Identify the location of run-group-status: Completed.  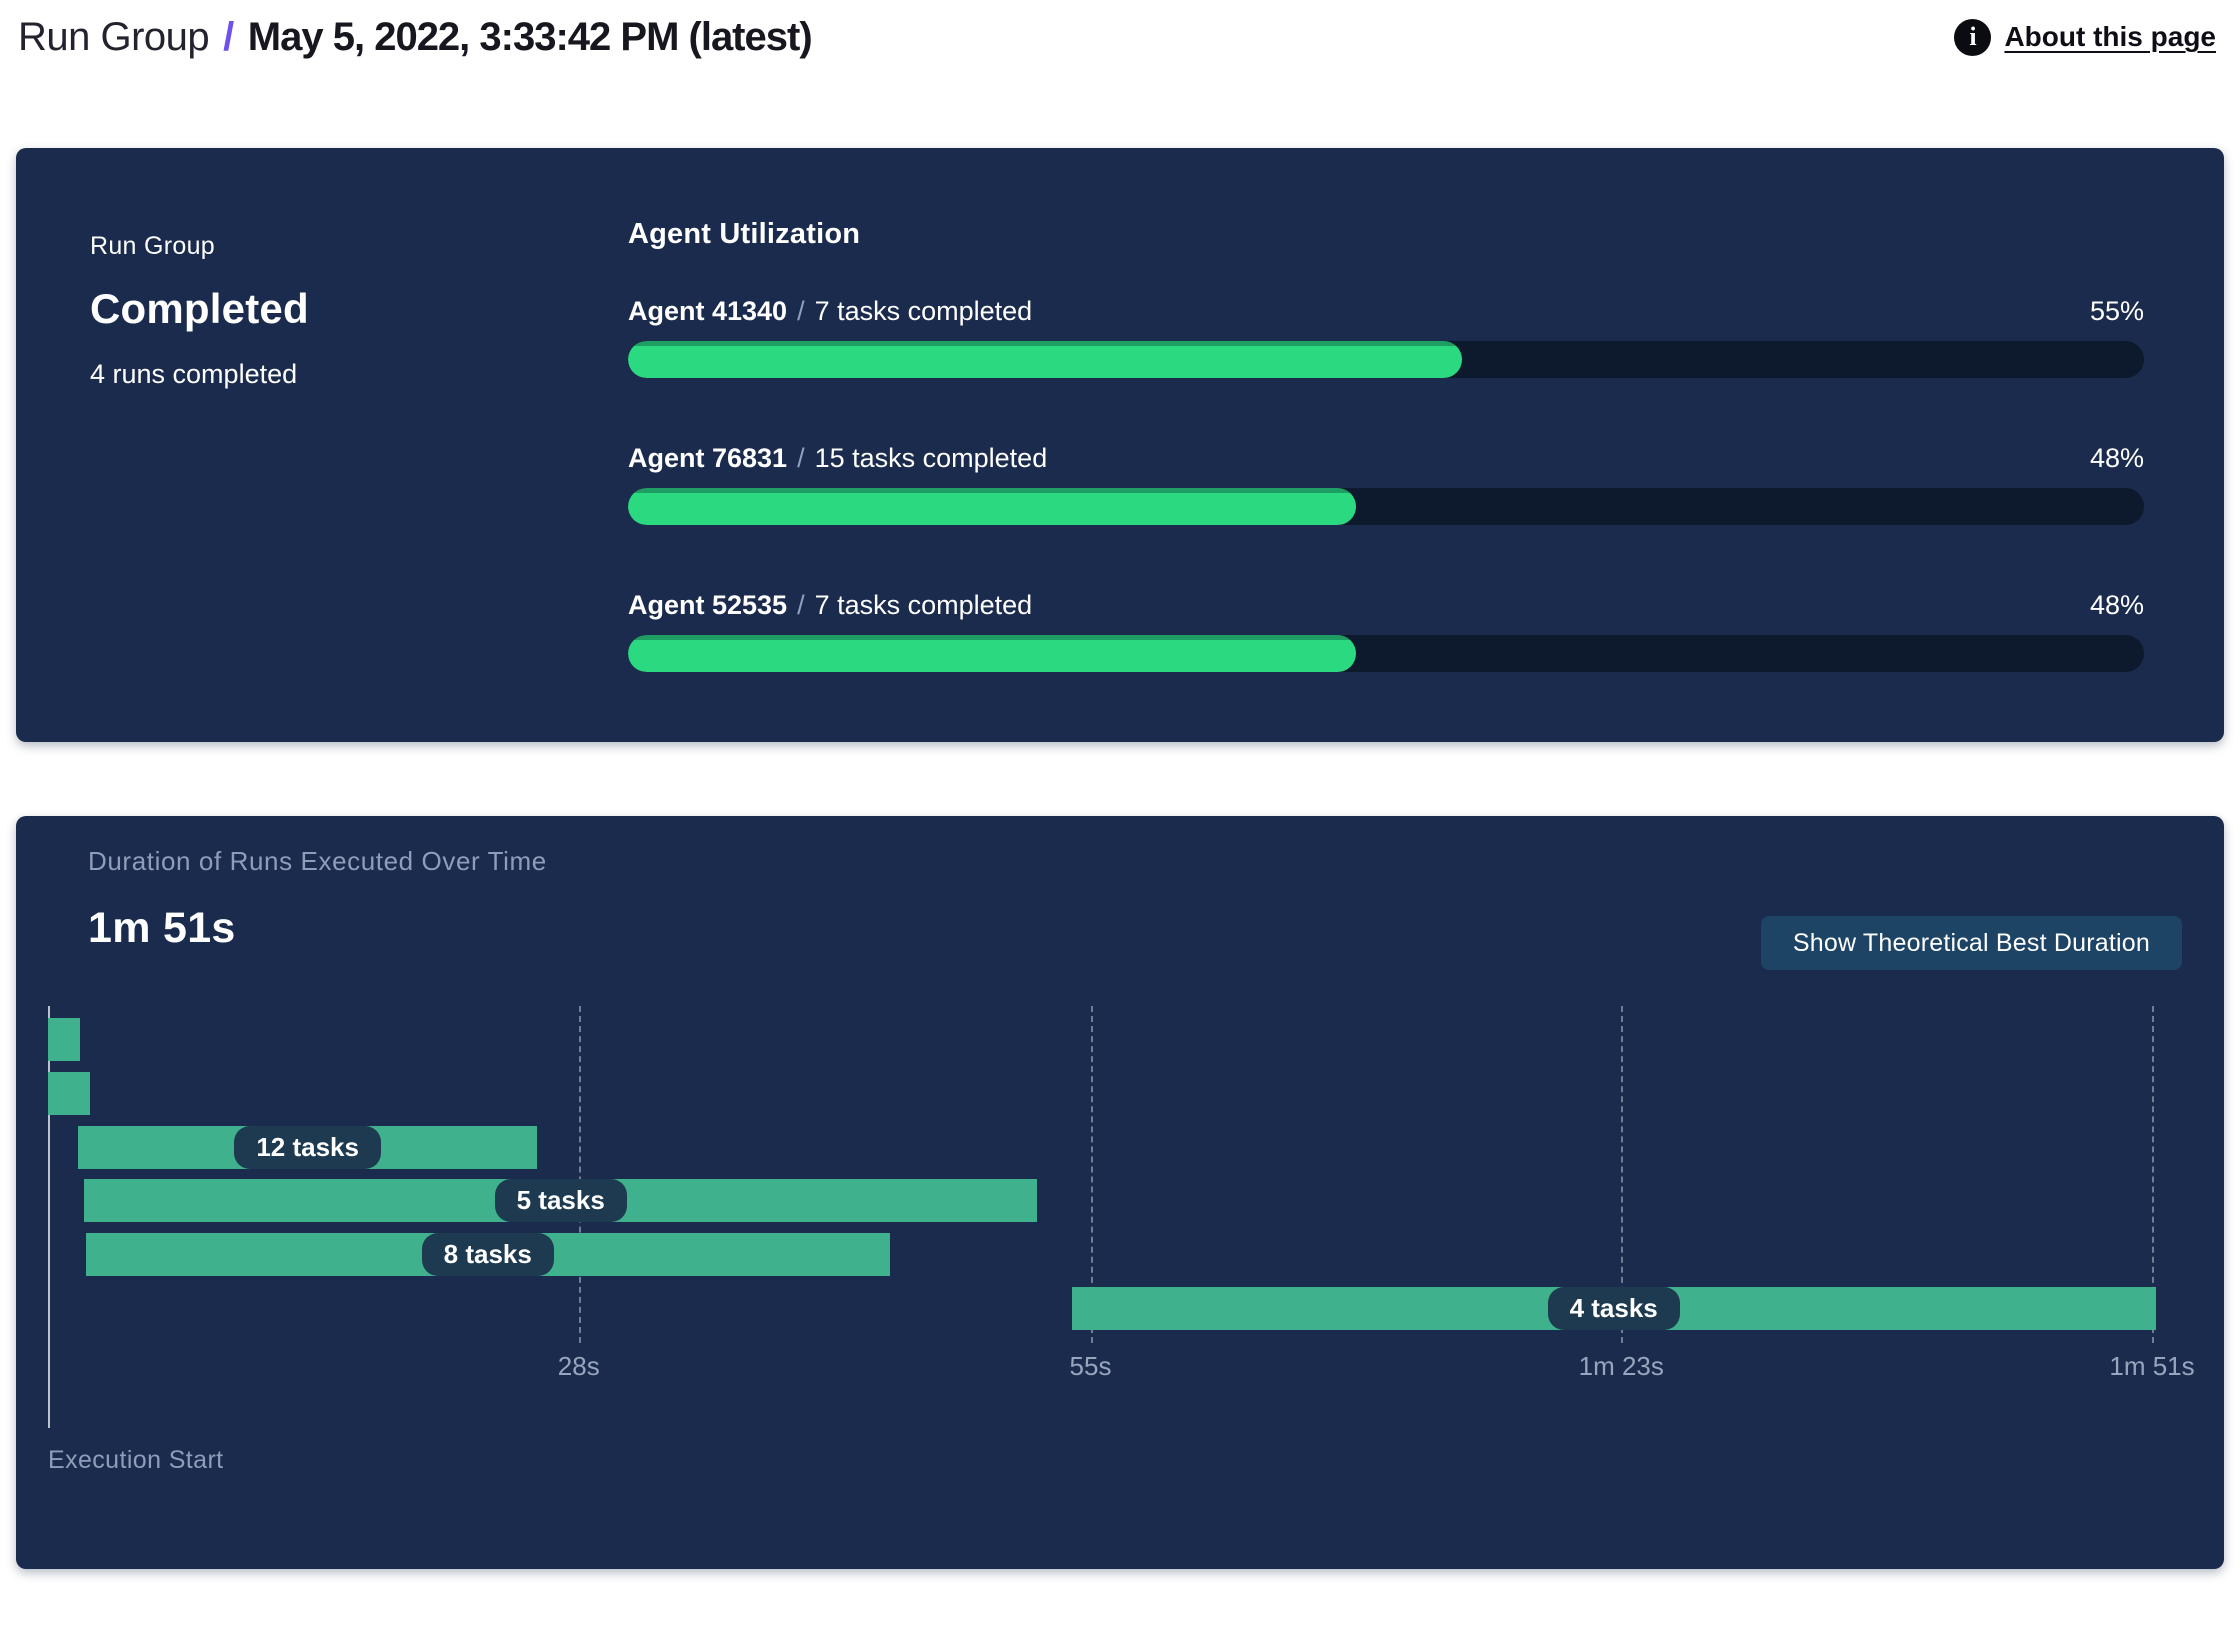
(199, 308).